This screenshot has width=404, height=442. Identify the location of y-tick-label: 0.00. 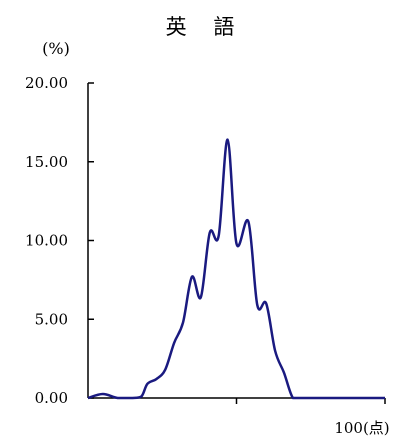
(51, 398).